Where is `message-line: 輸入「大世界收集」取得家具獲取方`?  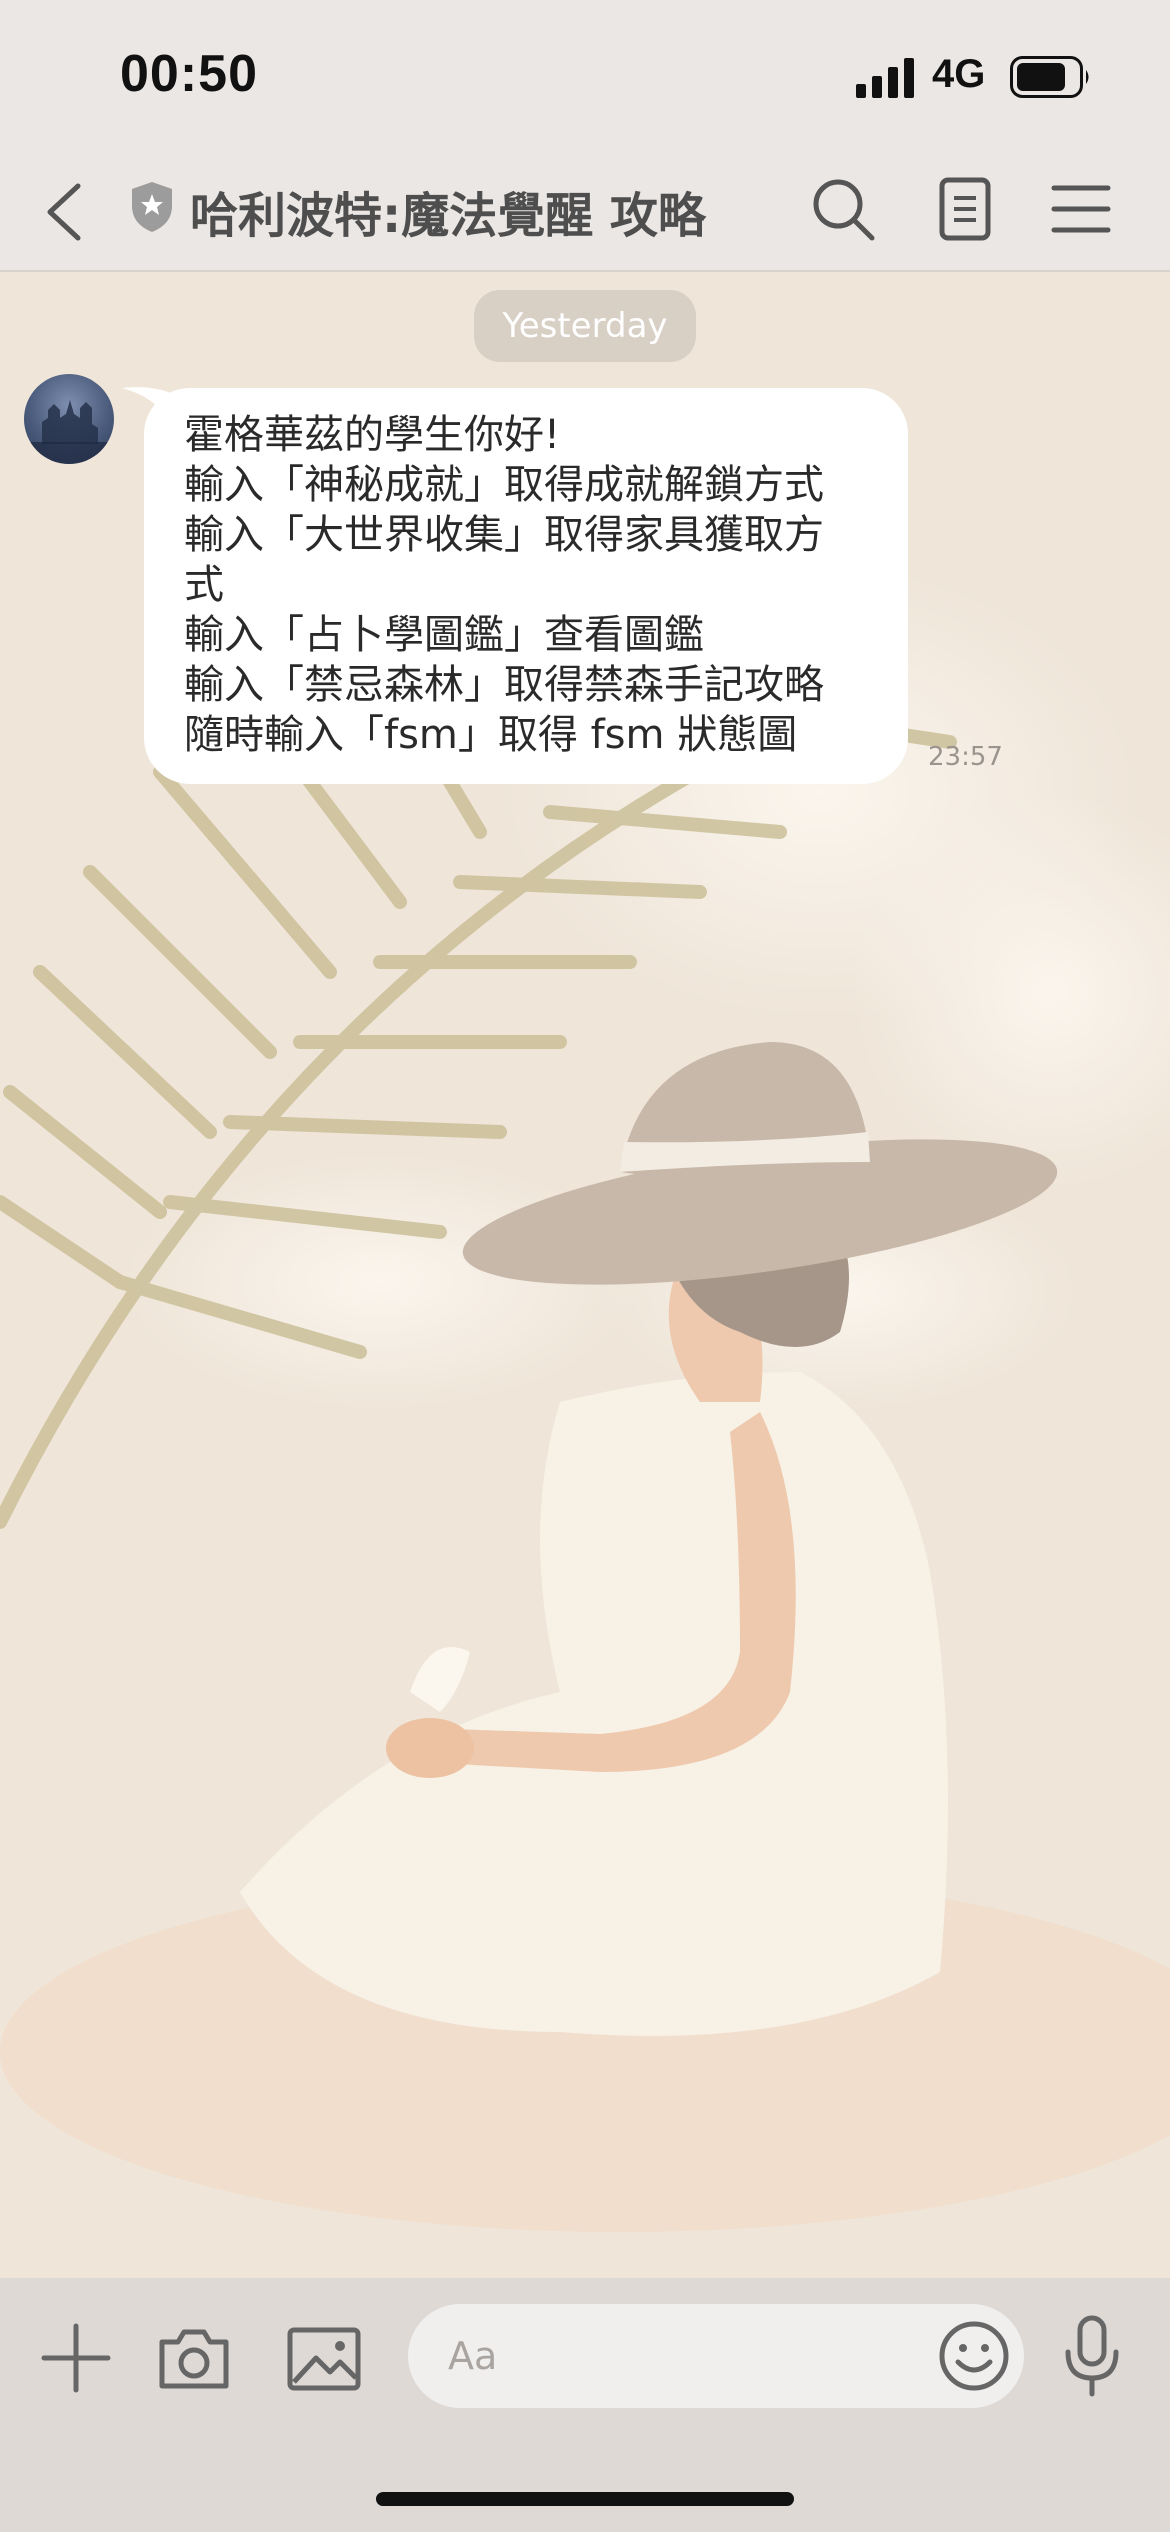
message-line: 輸入「大世界收集」取得家具獲取方 is located at coordinates (504, 535).